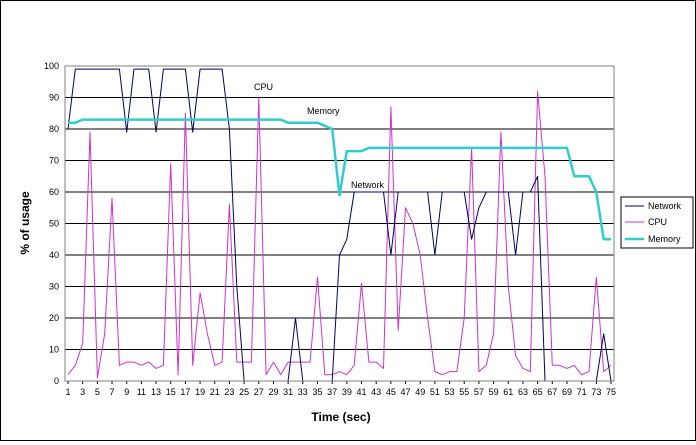 This screenshot has height=445, width=696. Describe the element at coordinates (229, 392) in the screenshot. I see `x-tick-label: 23` at that location.